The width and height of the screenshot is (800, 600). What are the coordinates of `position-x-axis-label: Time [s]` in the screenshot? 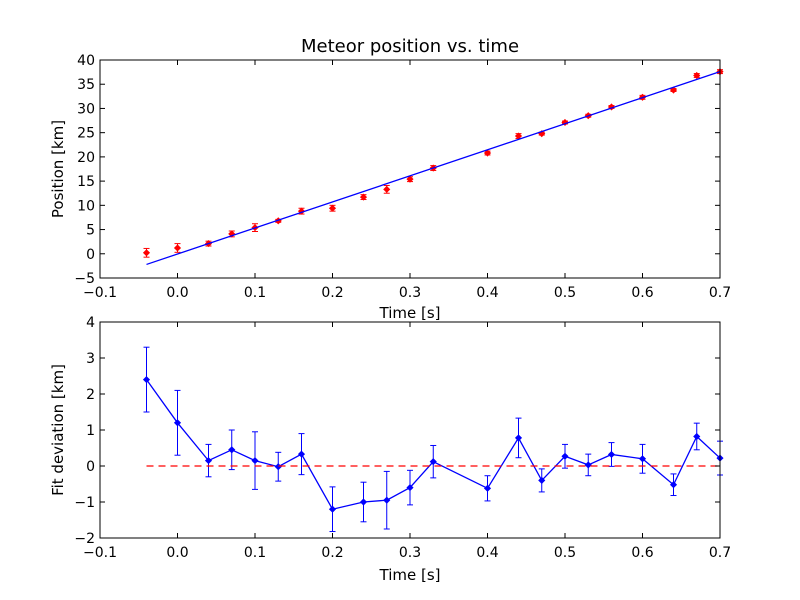 It's located at (410, 313).